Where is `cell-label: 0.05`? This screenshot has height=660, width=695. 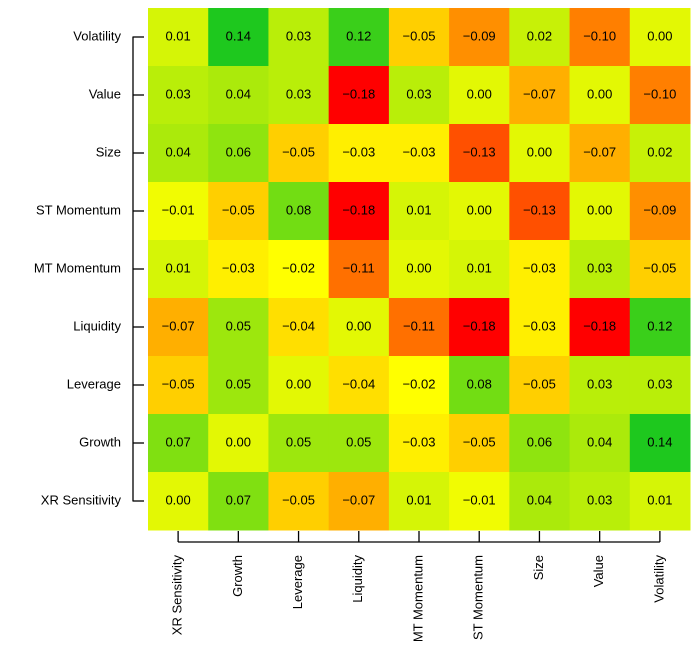 cell-label: 0.05 is located at coordinates (358, 441).